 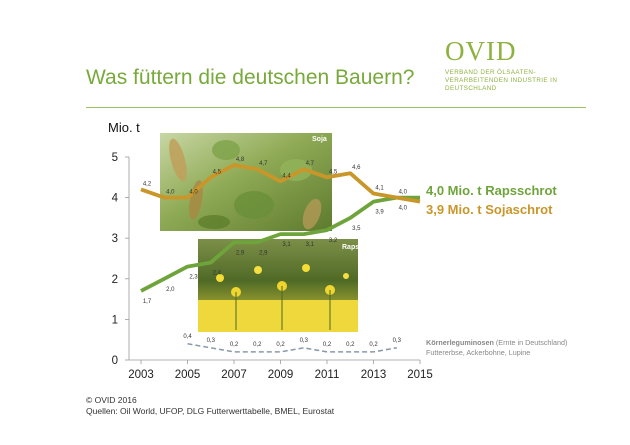 What do you see at coordinates (356, 229) in the screenshot?
I see `raps-data-label: 3,5` at bounding box center [356, 229].